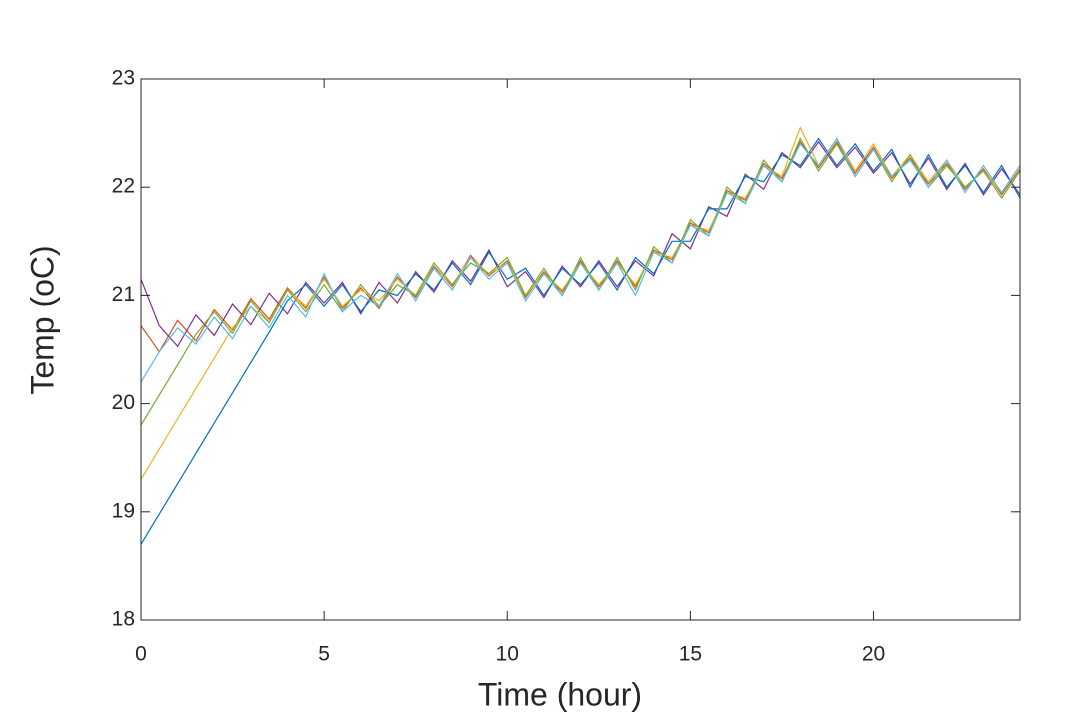 This screenshot has width=1074, height=727. Describe the element at coordinates (507, 654) in the screenshot. I see `x-tick-label: 10` at that location.